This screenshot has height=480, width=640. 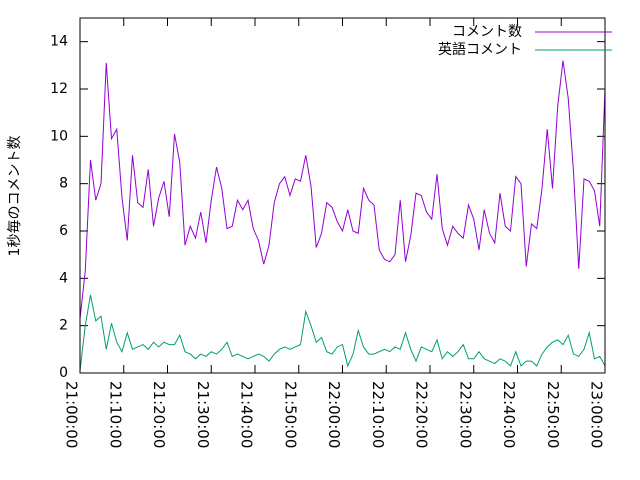 I want to click on series-line, so click(x=342, y=332).